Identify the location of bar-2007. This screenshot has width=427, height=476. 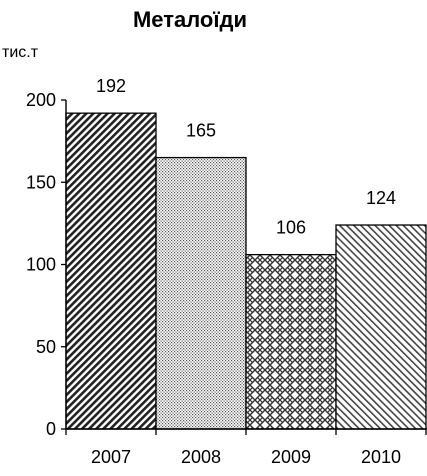
(111, 271).